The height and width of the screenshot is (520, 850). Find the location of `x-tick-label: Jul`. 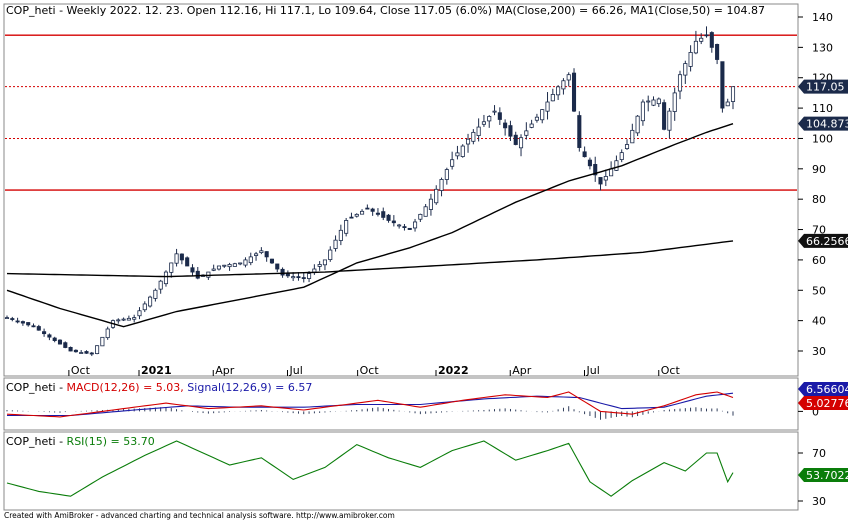

x-tick-label: Jul is located at coordinates (296, 370).